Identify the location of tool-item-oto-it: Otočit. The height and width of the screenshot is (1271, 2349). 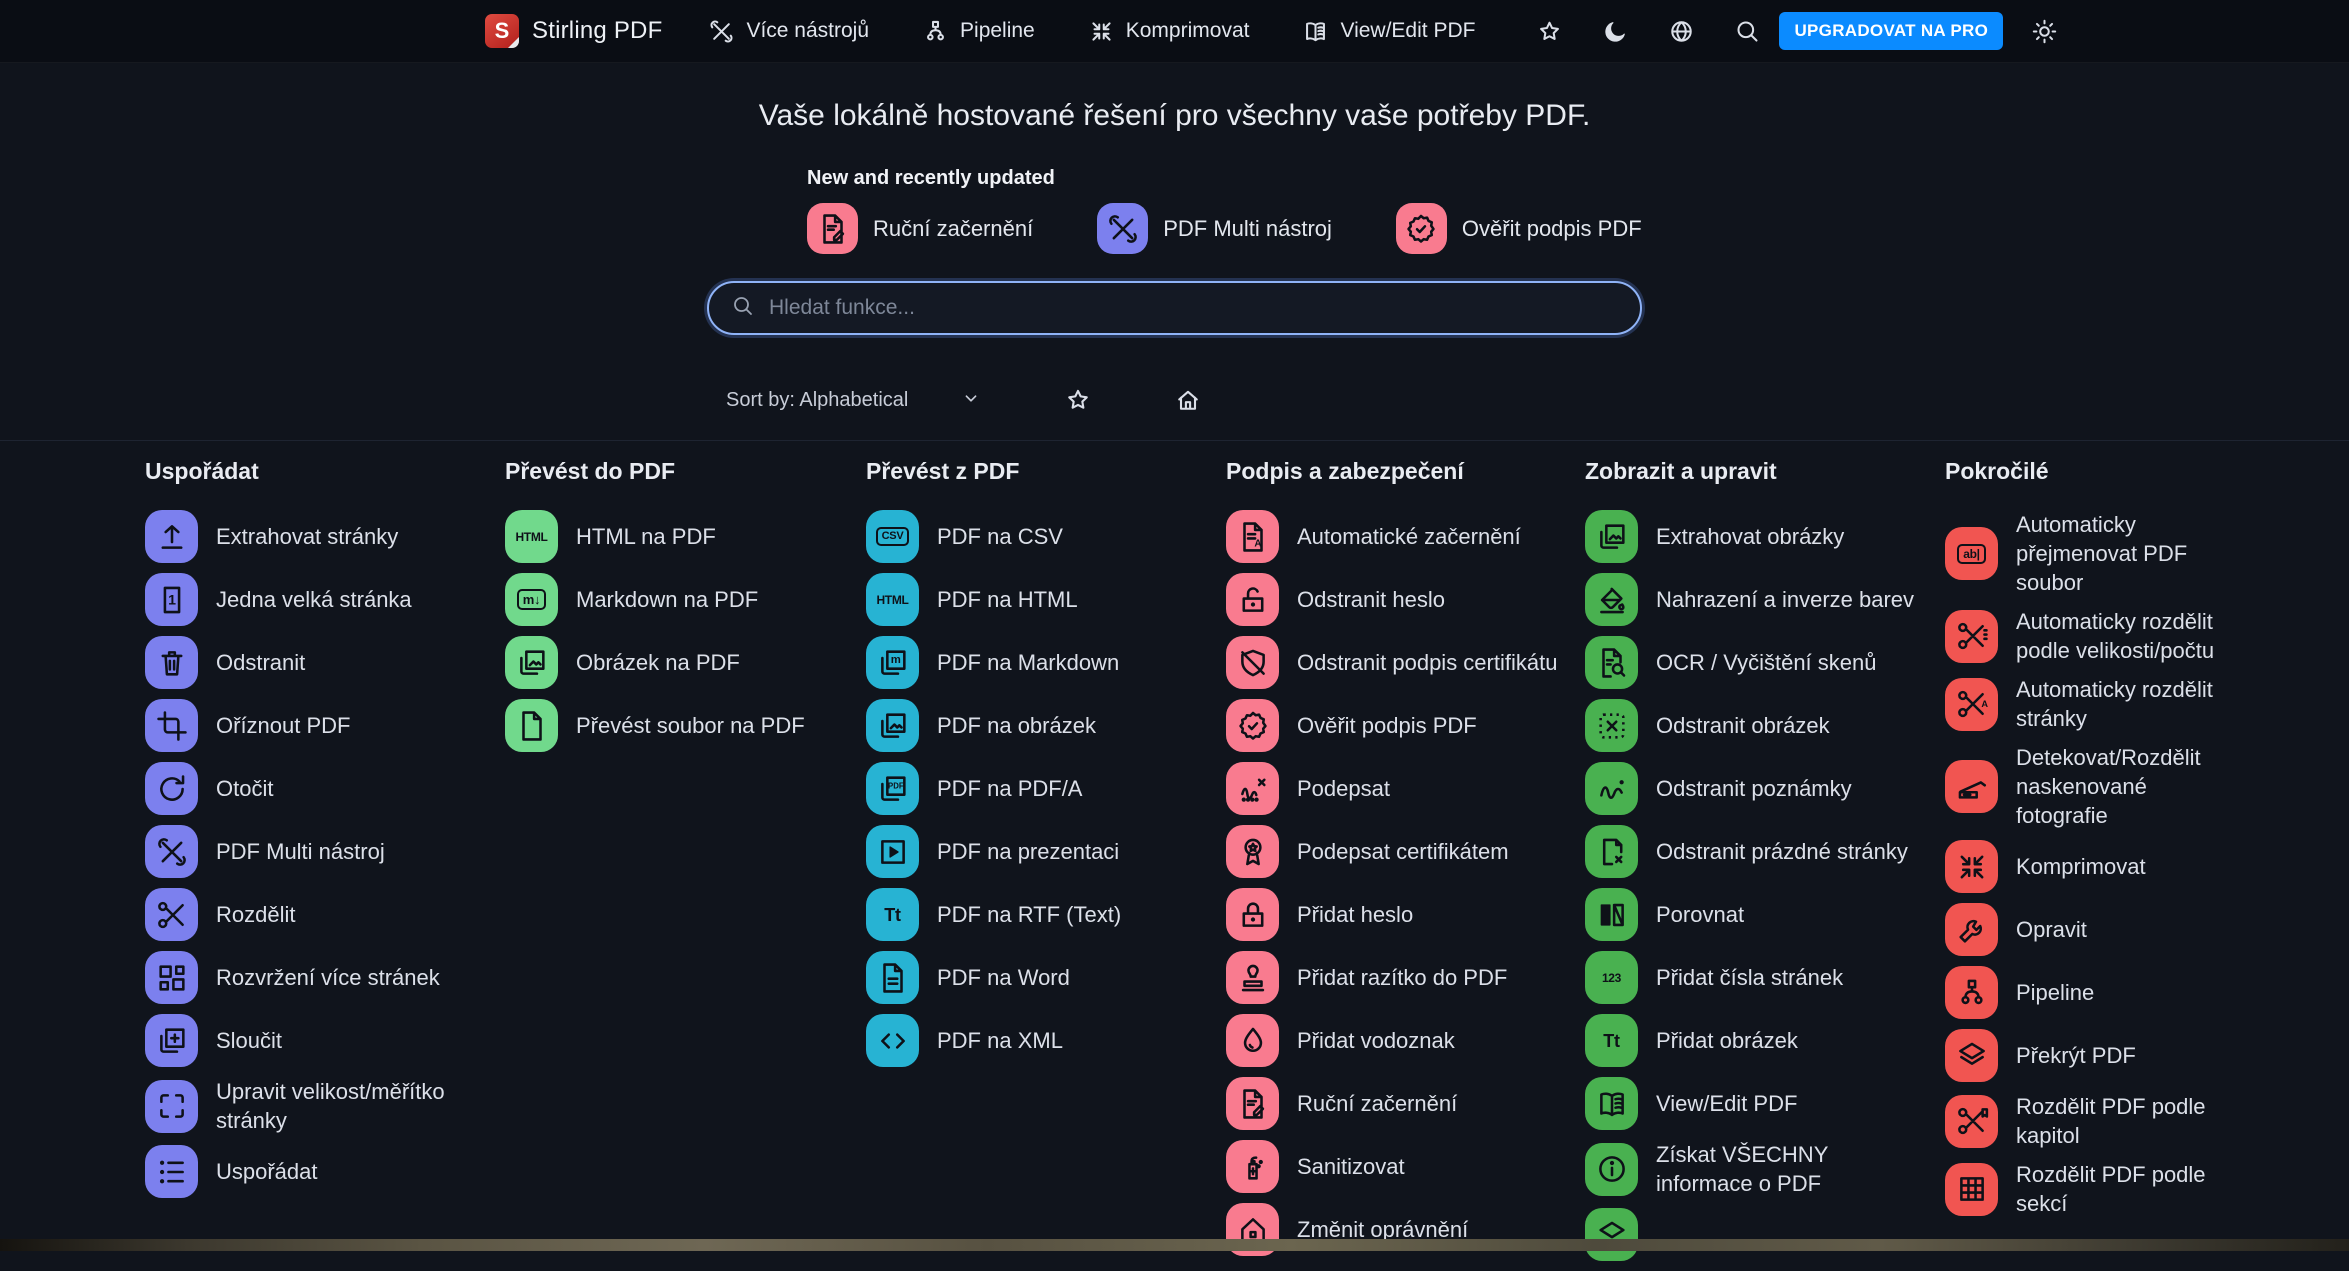
(325, 788).